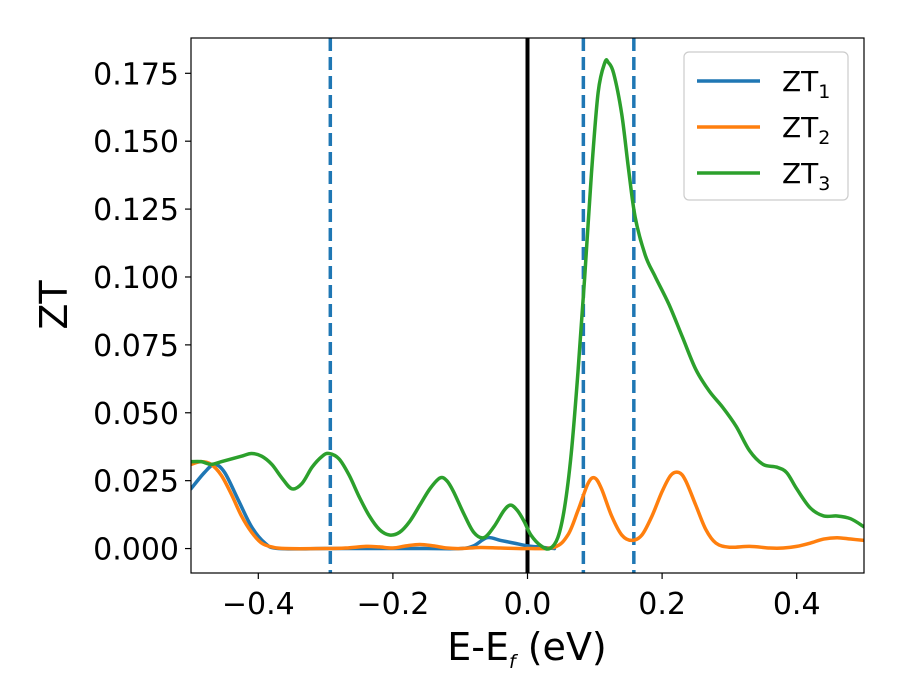 This screenshot has width=900, height=700. Describe the element at coordinates (258, 604) in the screenshot. I see `x-tick-label: −0.4` at that location.